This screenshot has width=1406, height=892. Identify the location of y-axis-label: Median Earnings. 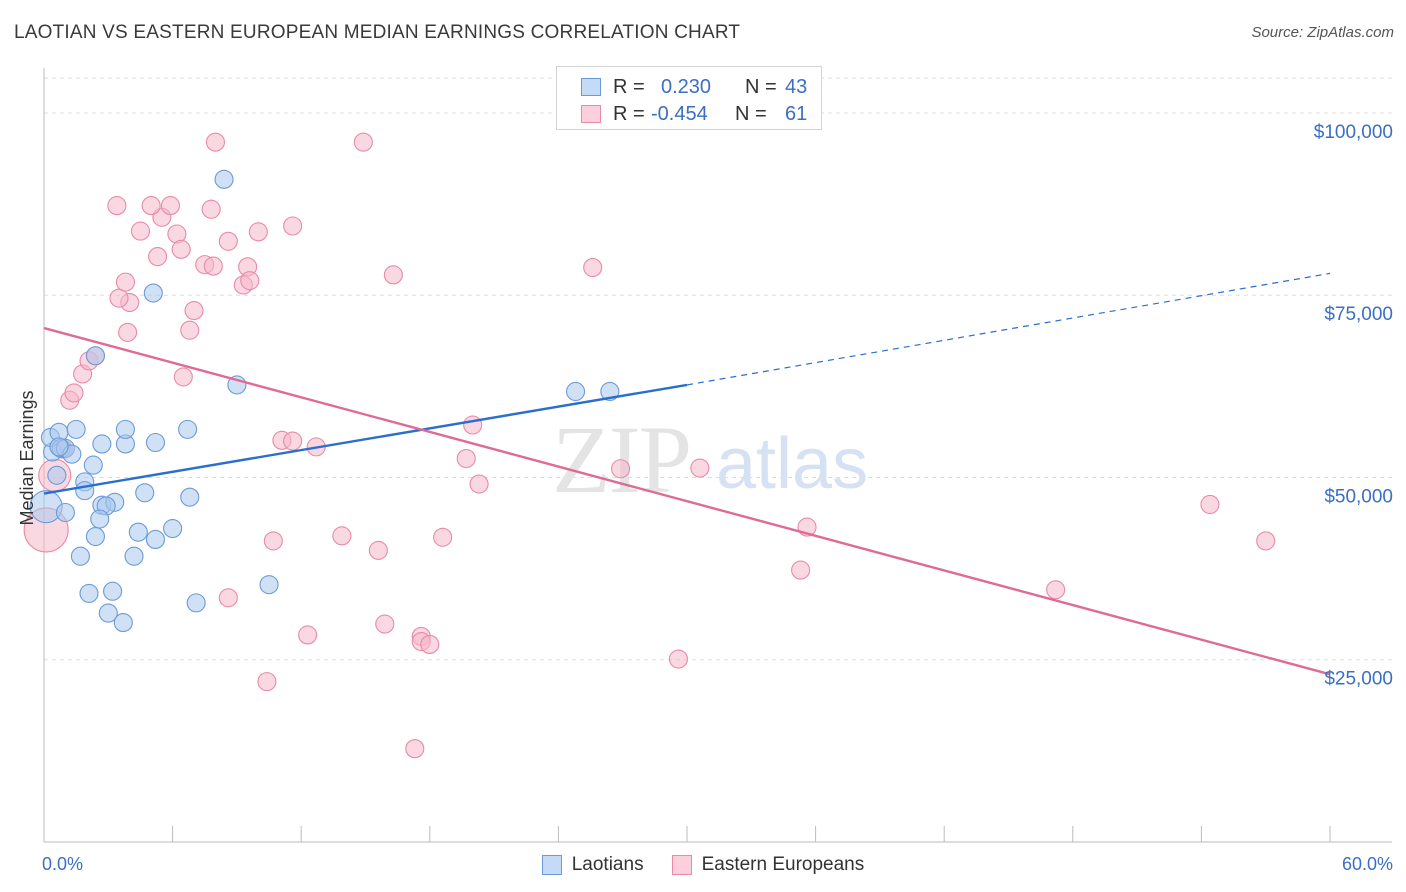
(27, 457).